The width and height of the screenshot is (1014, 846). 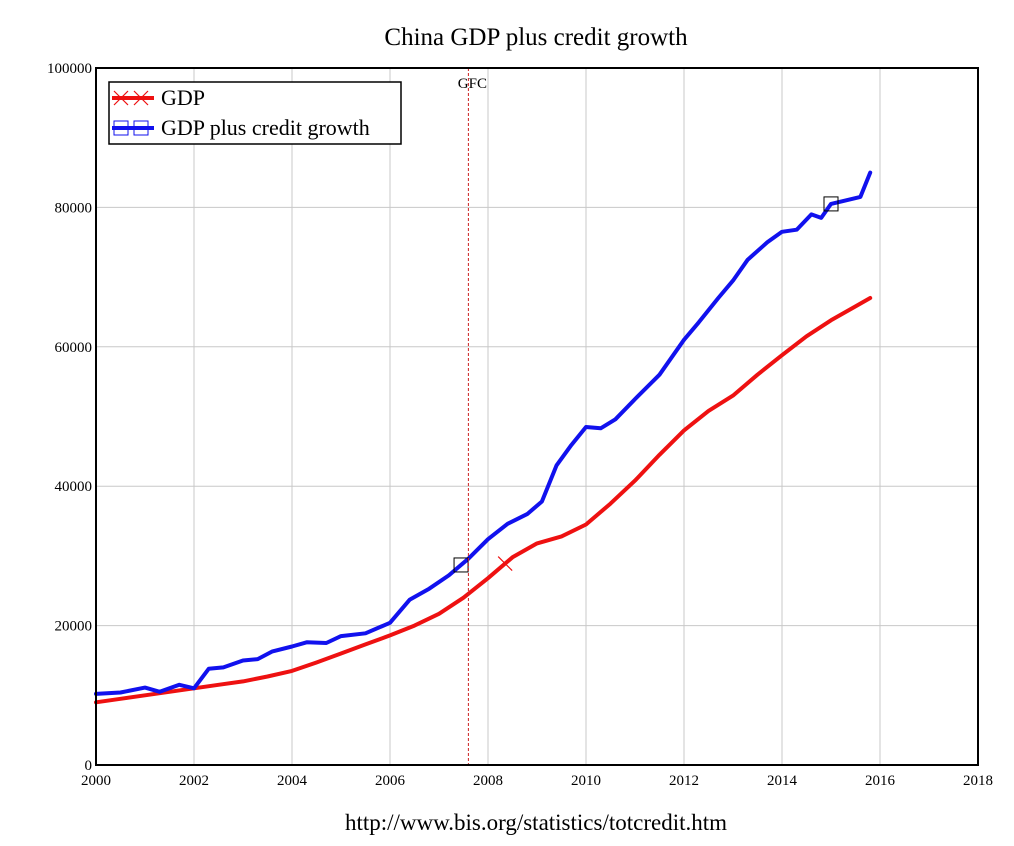 What do you see at coordinates (292, 781) in the screenshot?
I see `x-tick-label: 2004` at bounding box center [292, 781].